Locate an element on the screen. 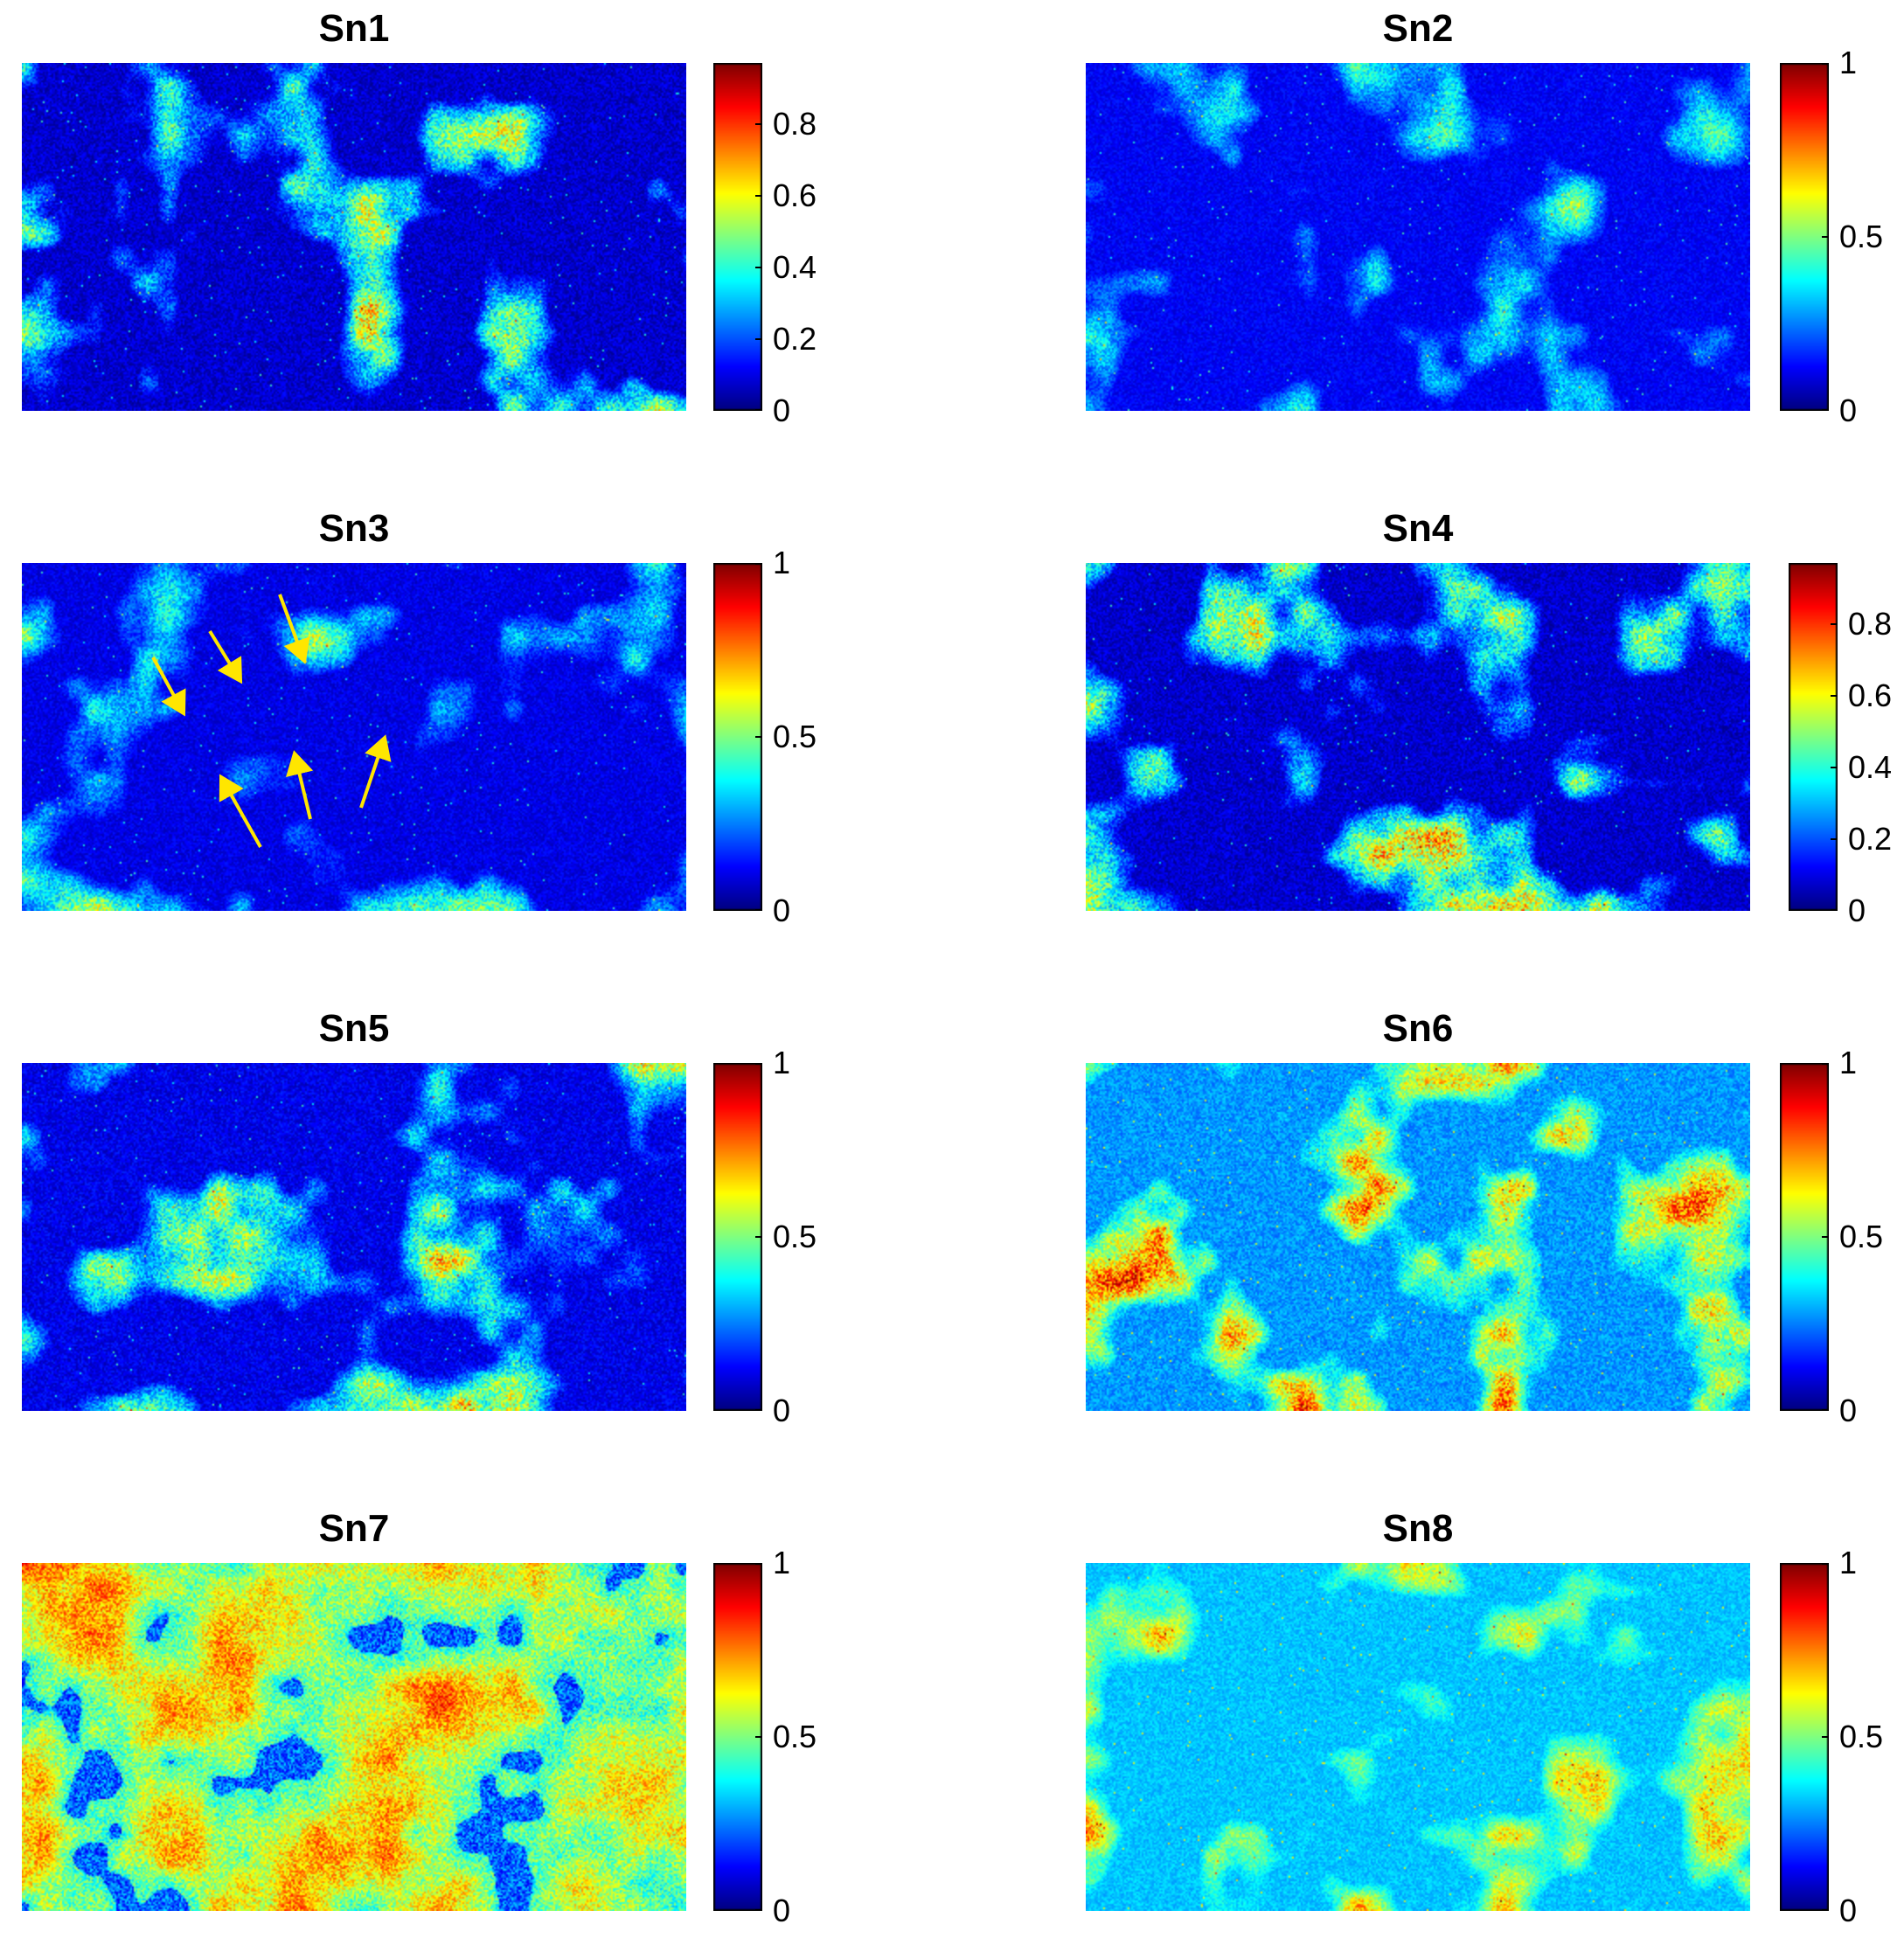 This screenshot has width=1904, height=1938. panel-sn3: Sn3 0 0.5 1 is located at coordinates (433, 714).